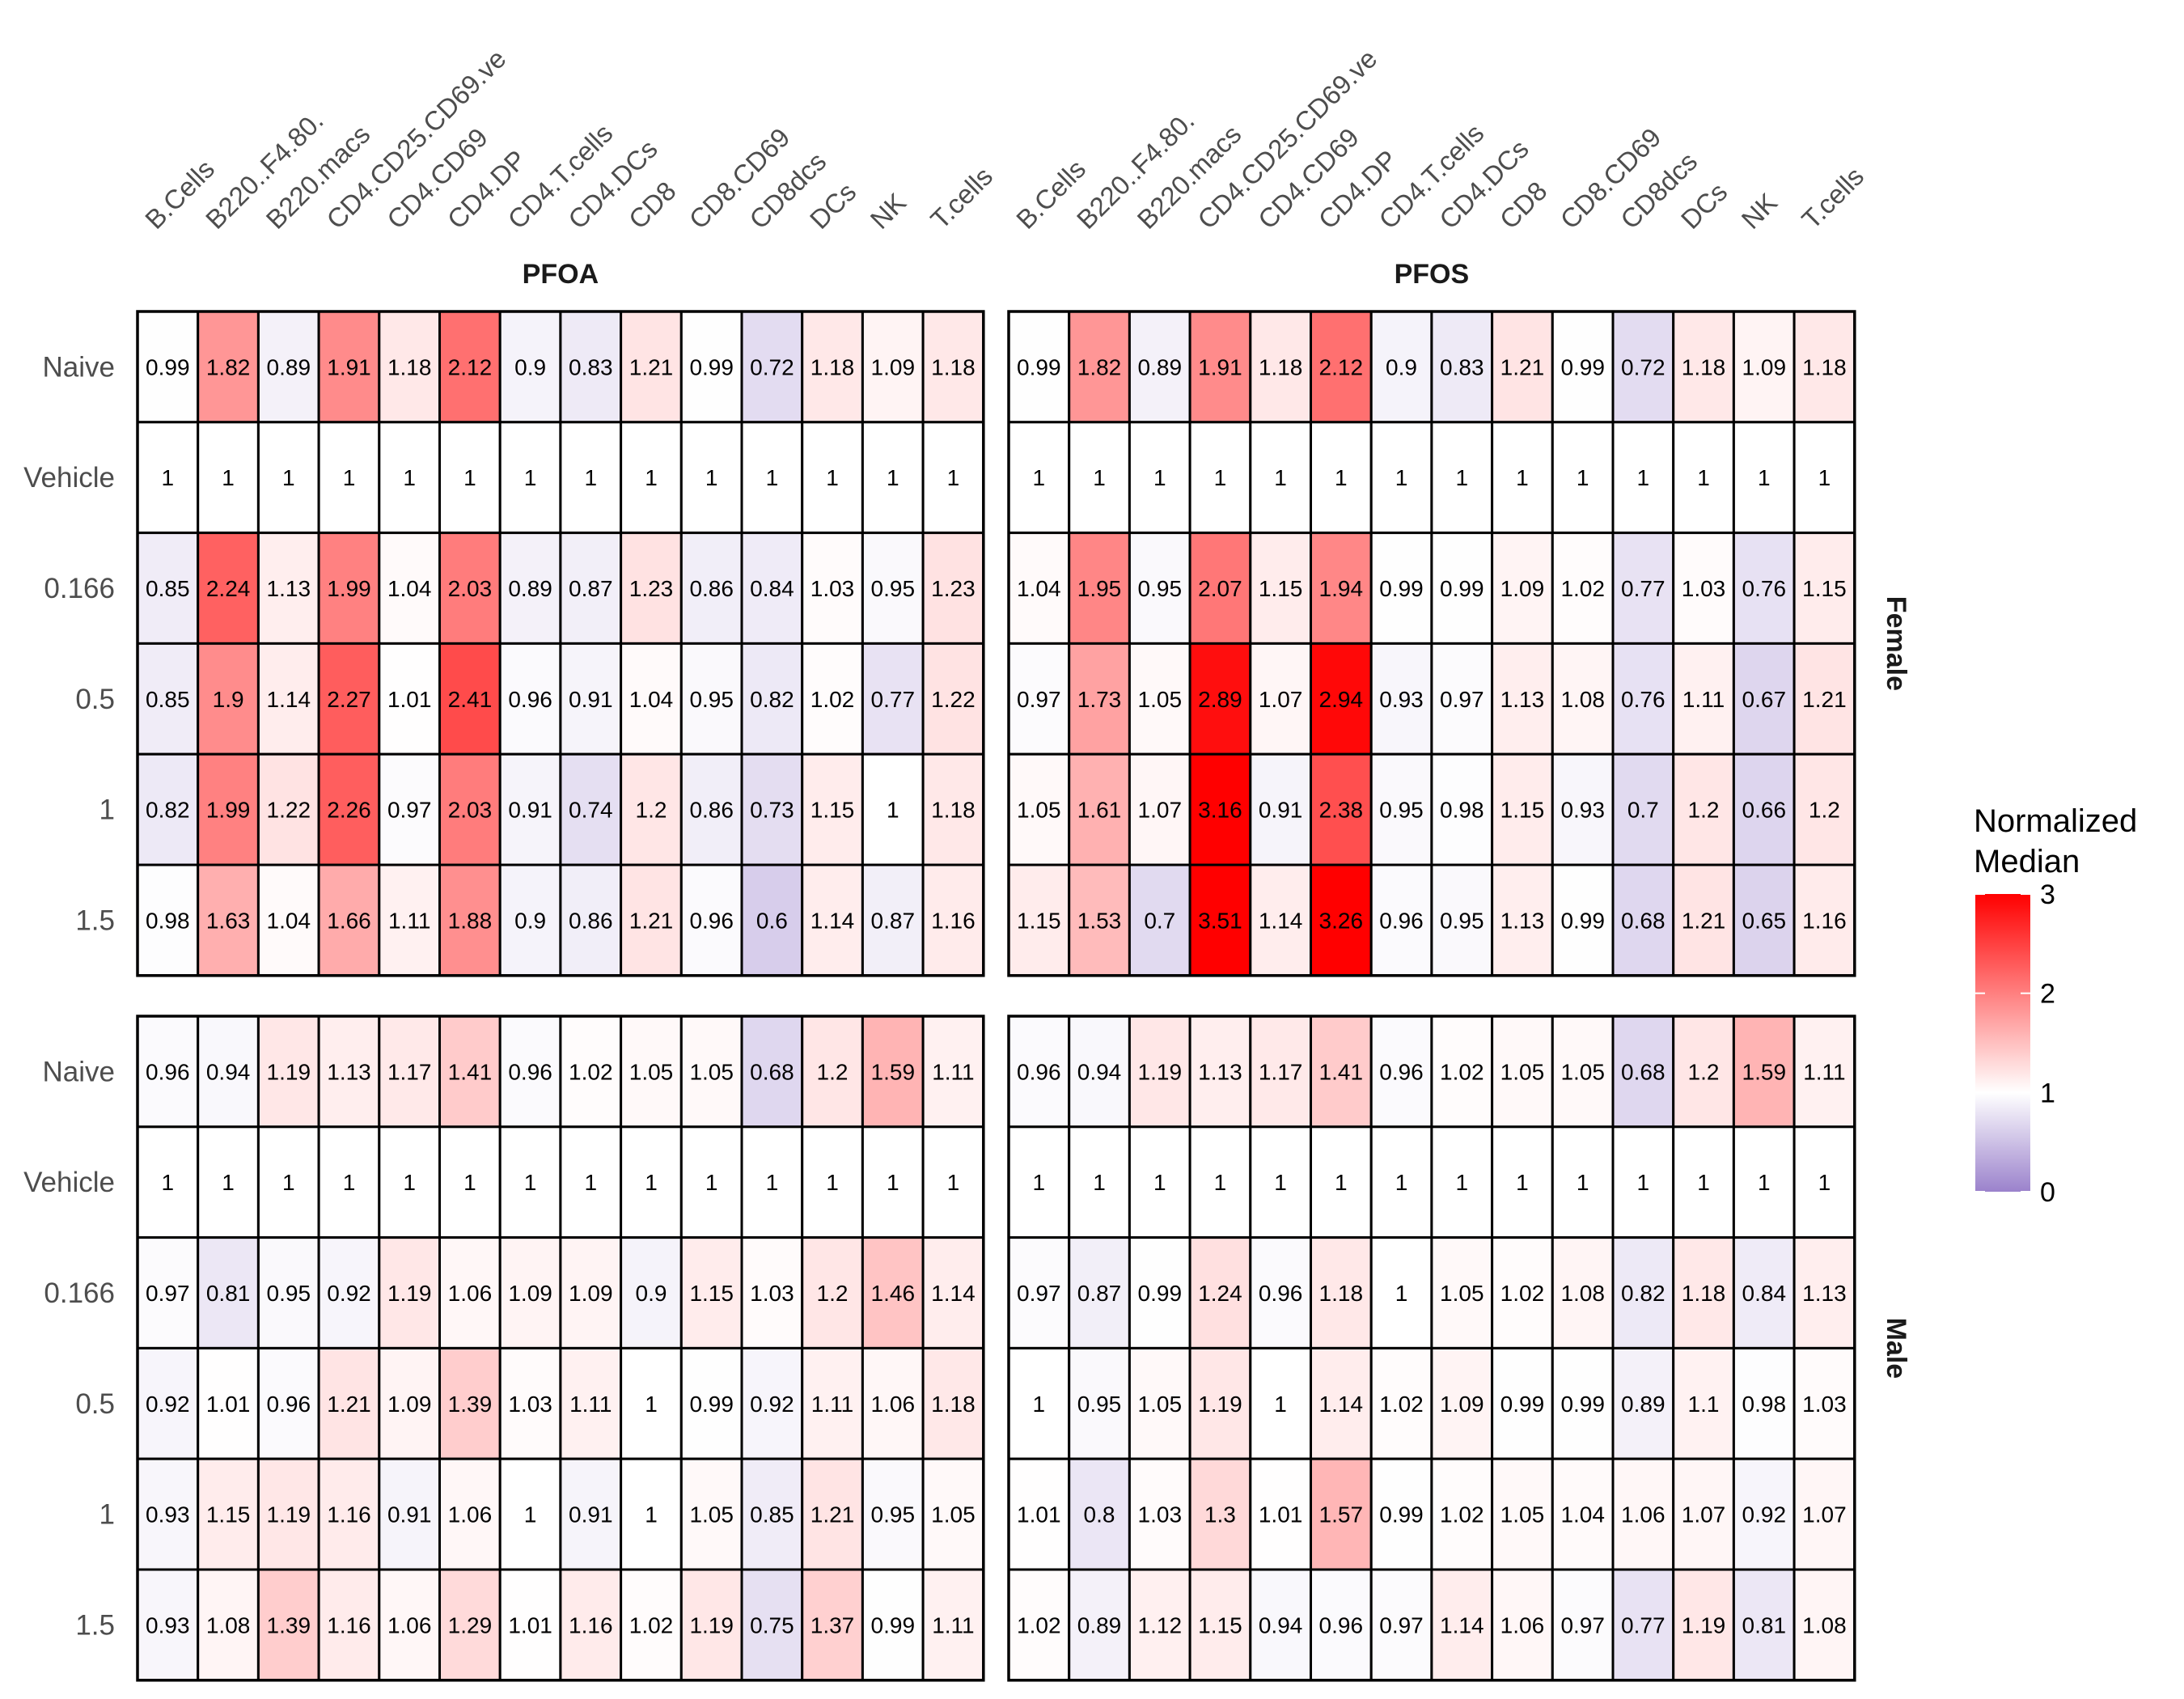  Describe the element at coordinates (1765, 1071) in the screenshot. I see `cell-value-label: 1.59` at that location.